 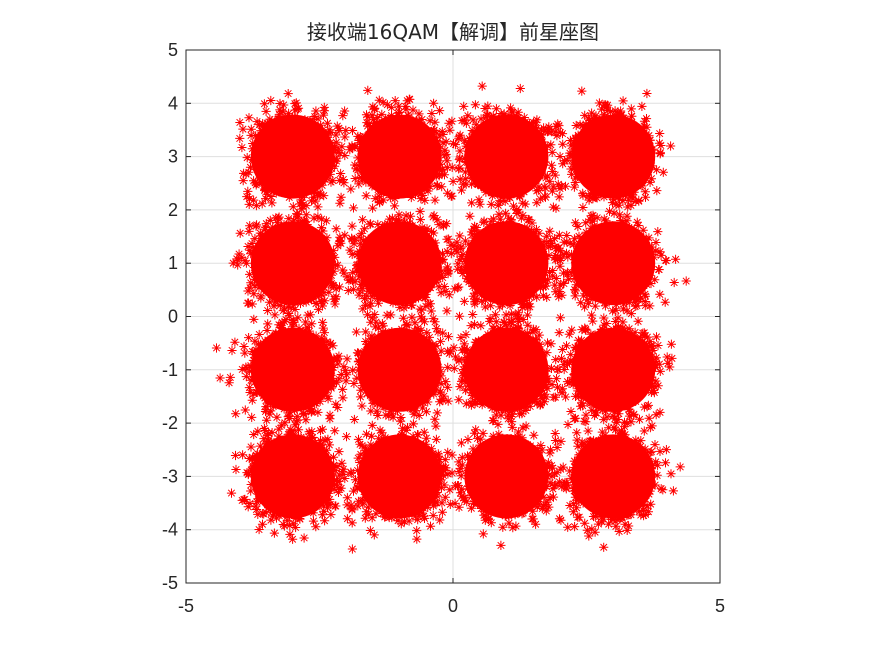 What do you see at coordinates (720, 606) in the screenshot?
I see `x-tick-label: 5` at bounding box center [720, 606].